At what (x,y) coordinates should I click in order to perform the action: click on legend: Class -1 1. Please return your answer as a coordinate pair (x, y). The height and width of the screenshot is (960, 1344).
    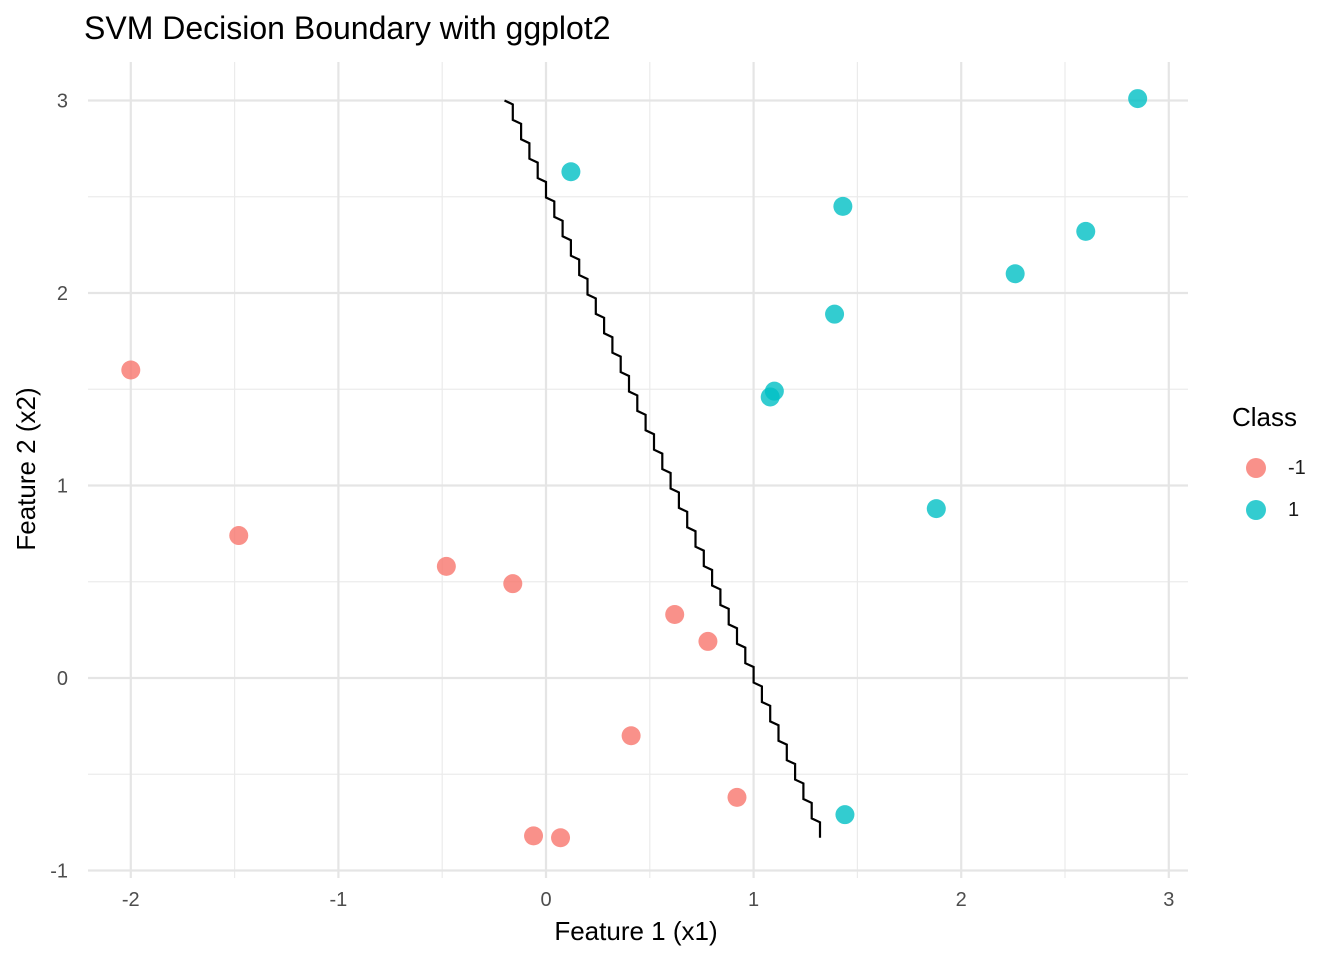
    Looking at the image, I should click on (1269, 466).